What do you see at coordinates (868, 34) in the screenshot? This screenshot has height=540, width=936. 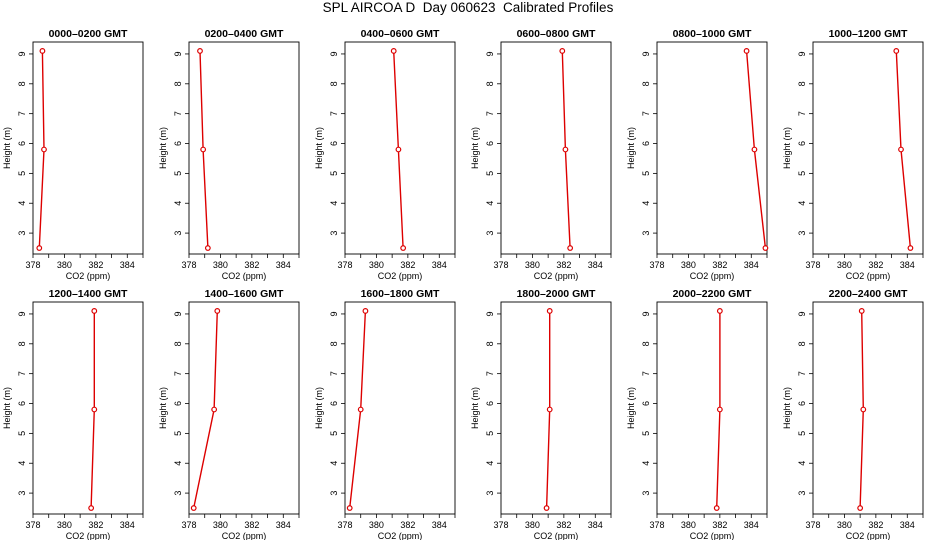 I see `panel-title: 1000–1200 GMT` at bounding box center [868, 34].